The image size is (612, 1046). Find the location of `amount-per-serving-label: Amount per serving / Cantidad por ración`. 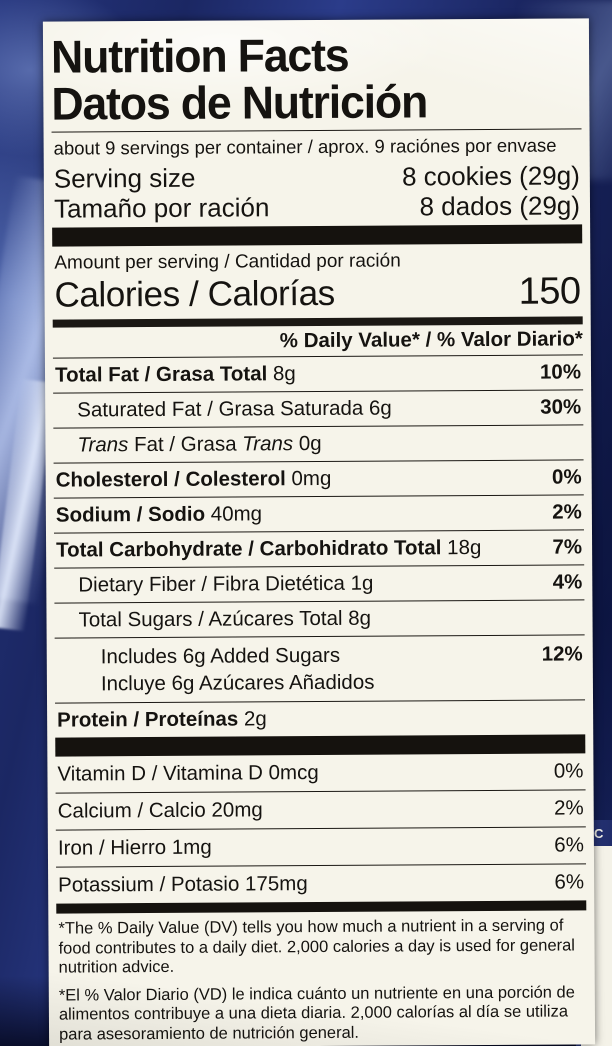

amount-per-serving-label: Amount per serving / Cantidad por ración is located at coordinates (227, 262).